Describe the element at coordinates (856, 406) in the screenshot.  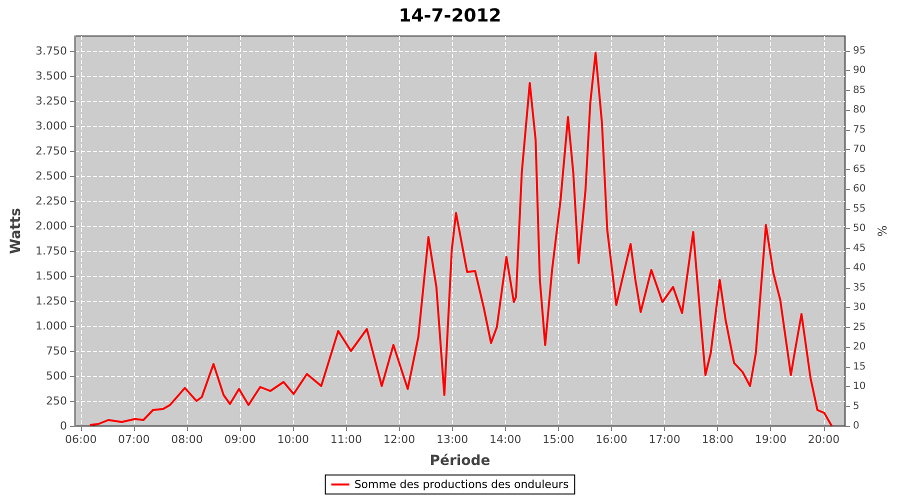
I see `y2-tick-label: 5` at that location.